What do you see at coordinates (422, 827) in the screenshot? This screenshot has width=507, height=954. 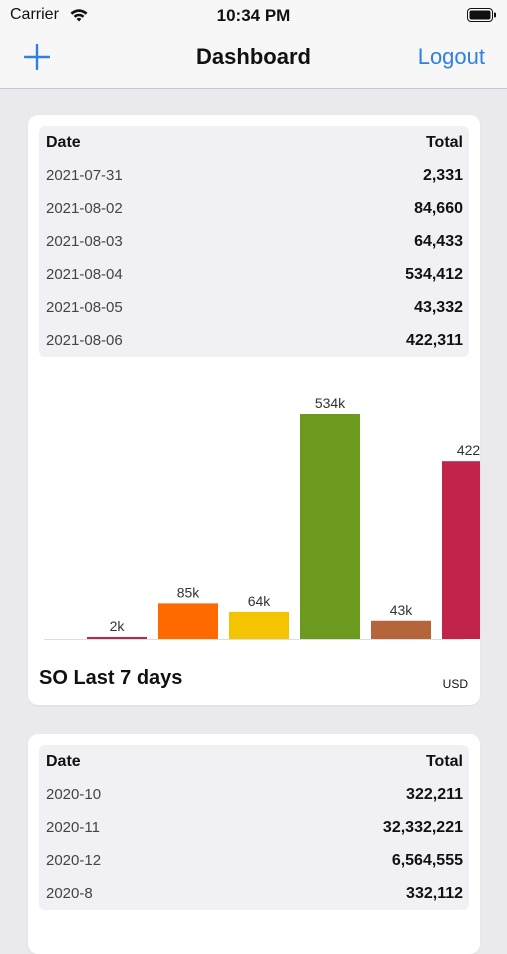 I see `row-total: 32,332,221` at bounding box center [422, 827].